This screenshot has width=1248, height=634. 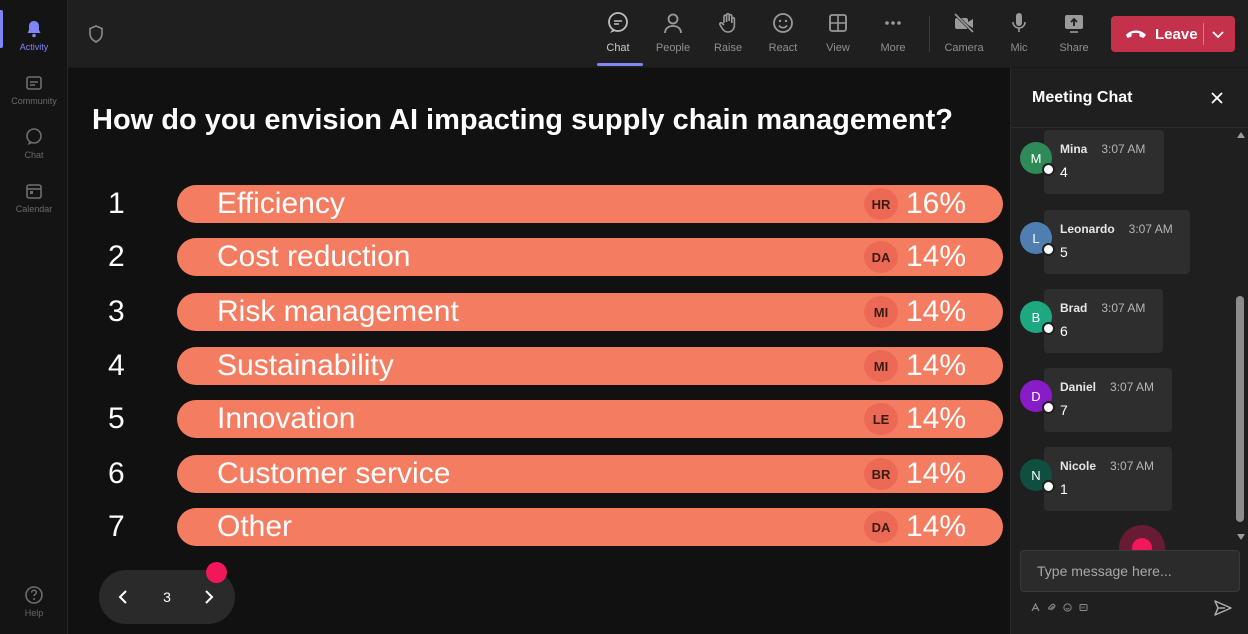 I want to click on left-rail: Activity Community Chat Calendar Help, so click(x=34, y=317).